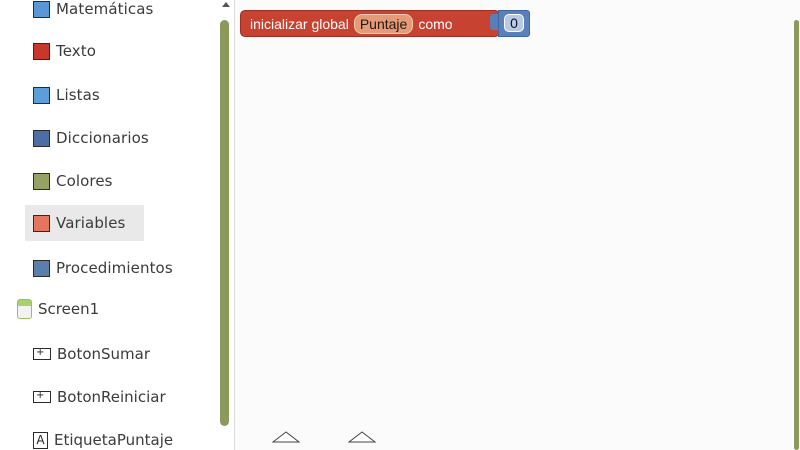 The width and height of the screenshot is (800, 450). I want to click on category-label: Colores, so click(84, 181).